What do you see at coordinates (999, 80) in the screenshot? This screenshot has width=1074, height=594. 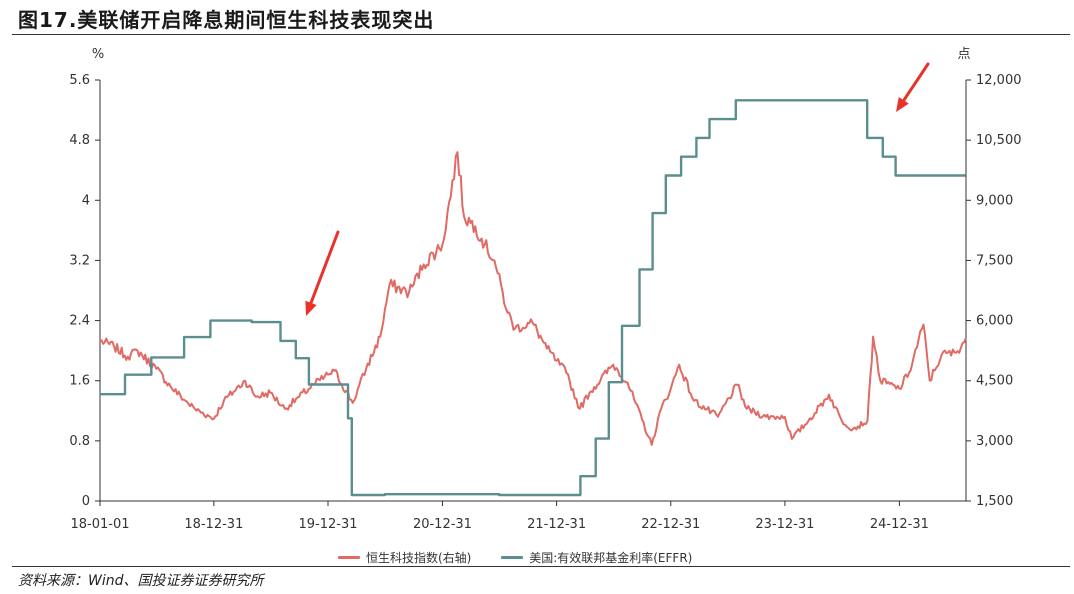 I see `y-right-tick-label: 12,000` at bounding box center [999, 80].